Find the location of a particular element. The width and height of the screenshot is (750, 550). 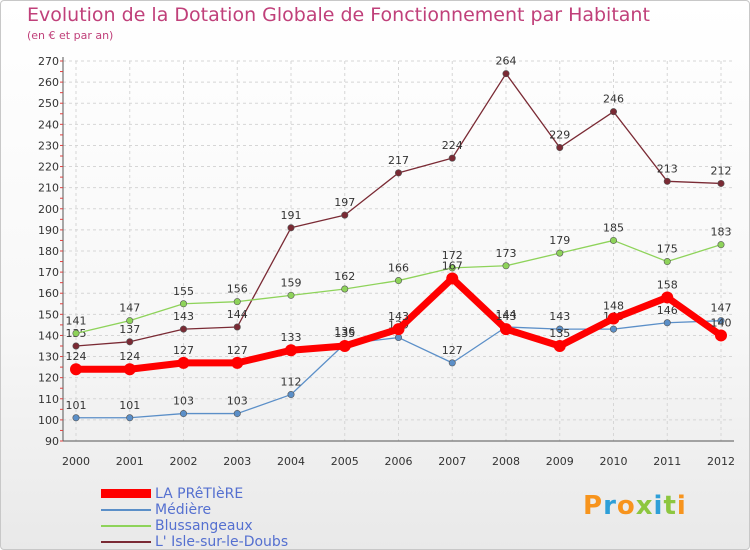

data-label: 213 is located at coordinates (667, 168).